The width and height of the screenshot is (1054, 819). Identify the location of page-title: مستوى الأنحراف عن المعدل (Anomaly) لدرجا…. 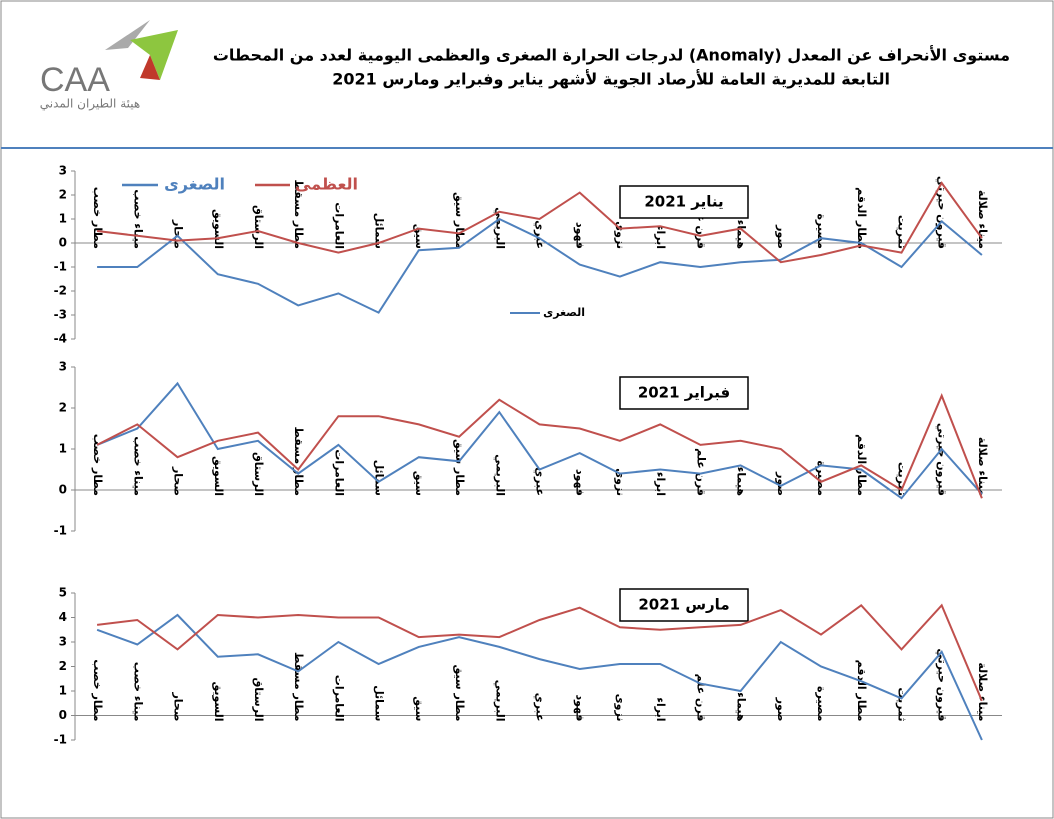
(611, 55).